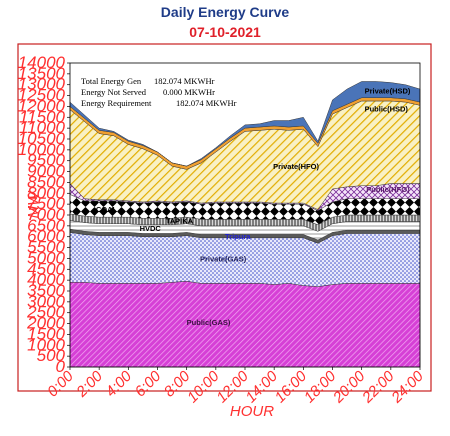 The height and width of the screenshot is (436, 450). Describe the element at coordinates (46, 203) in the screenshot. I see `y-tick-label: 7500` at that location.